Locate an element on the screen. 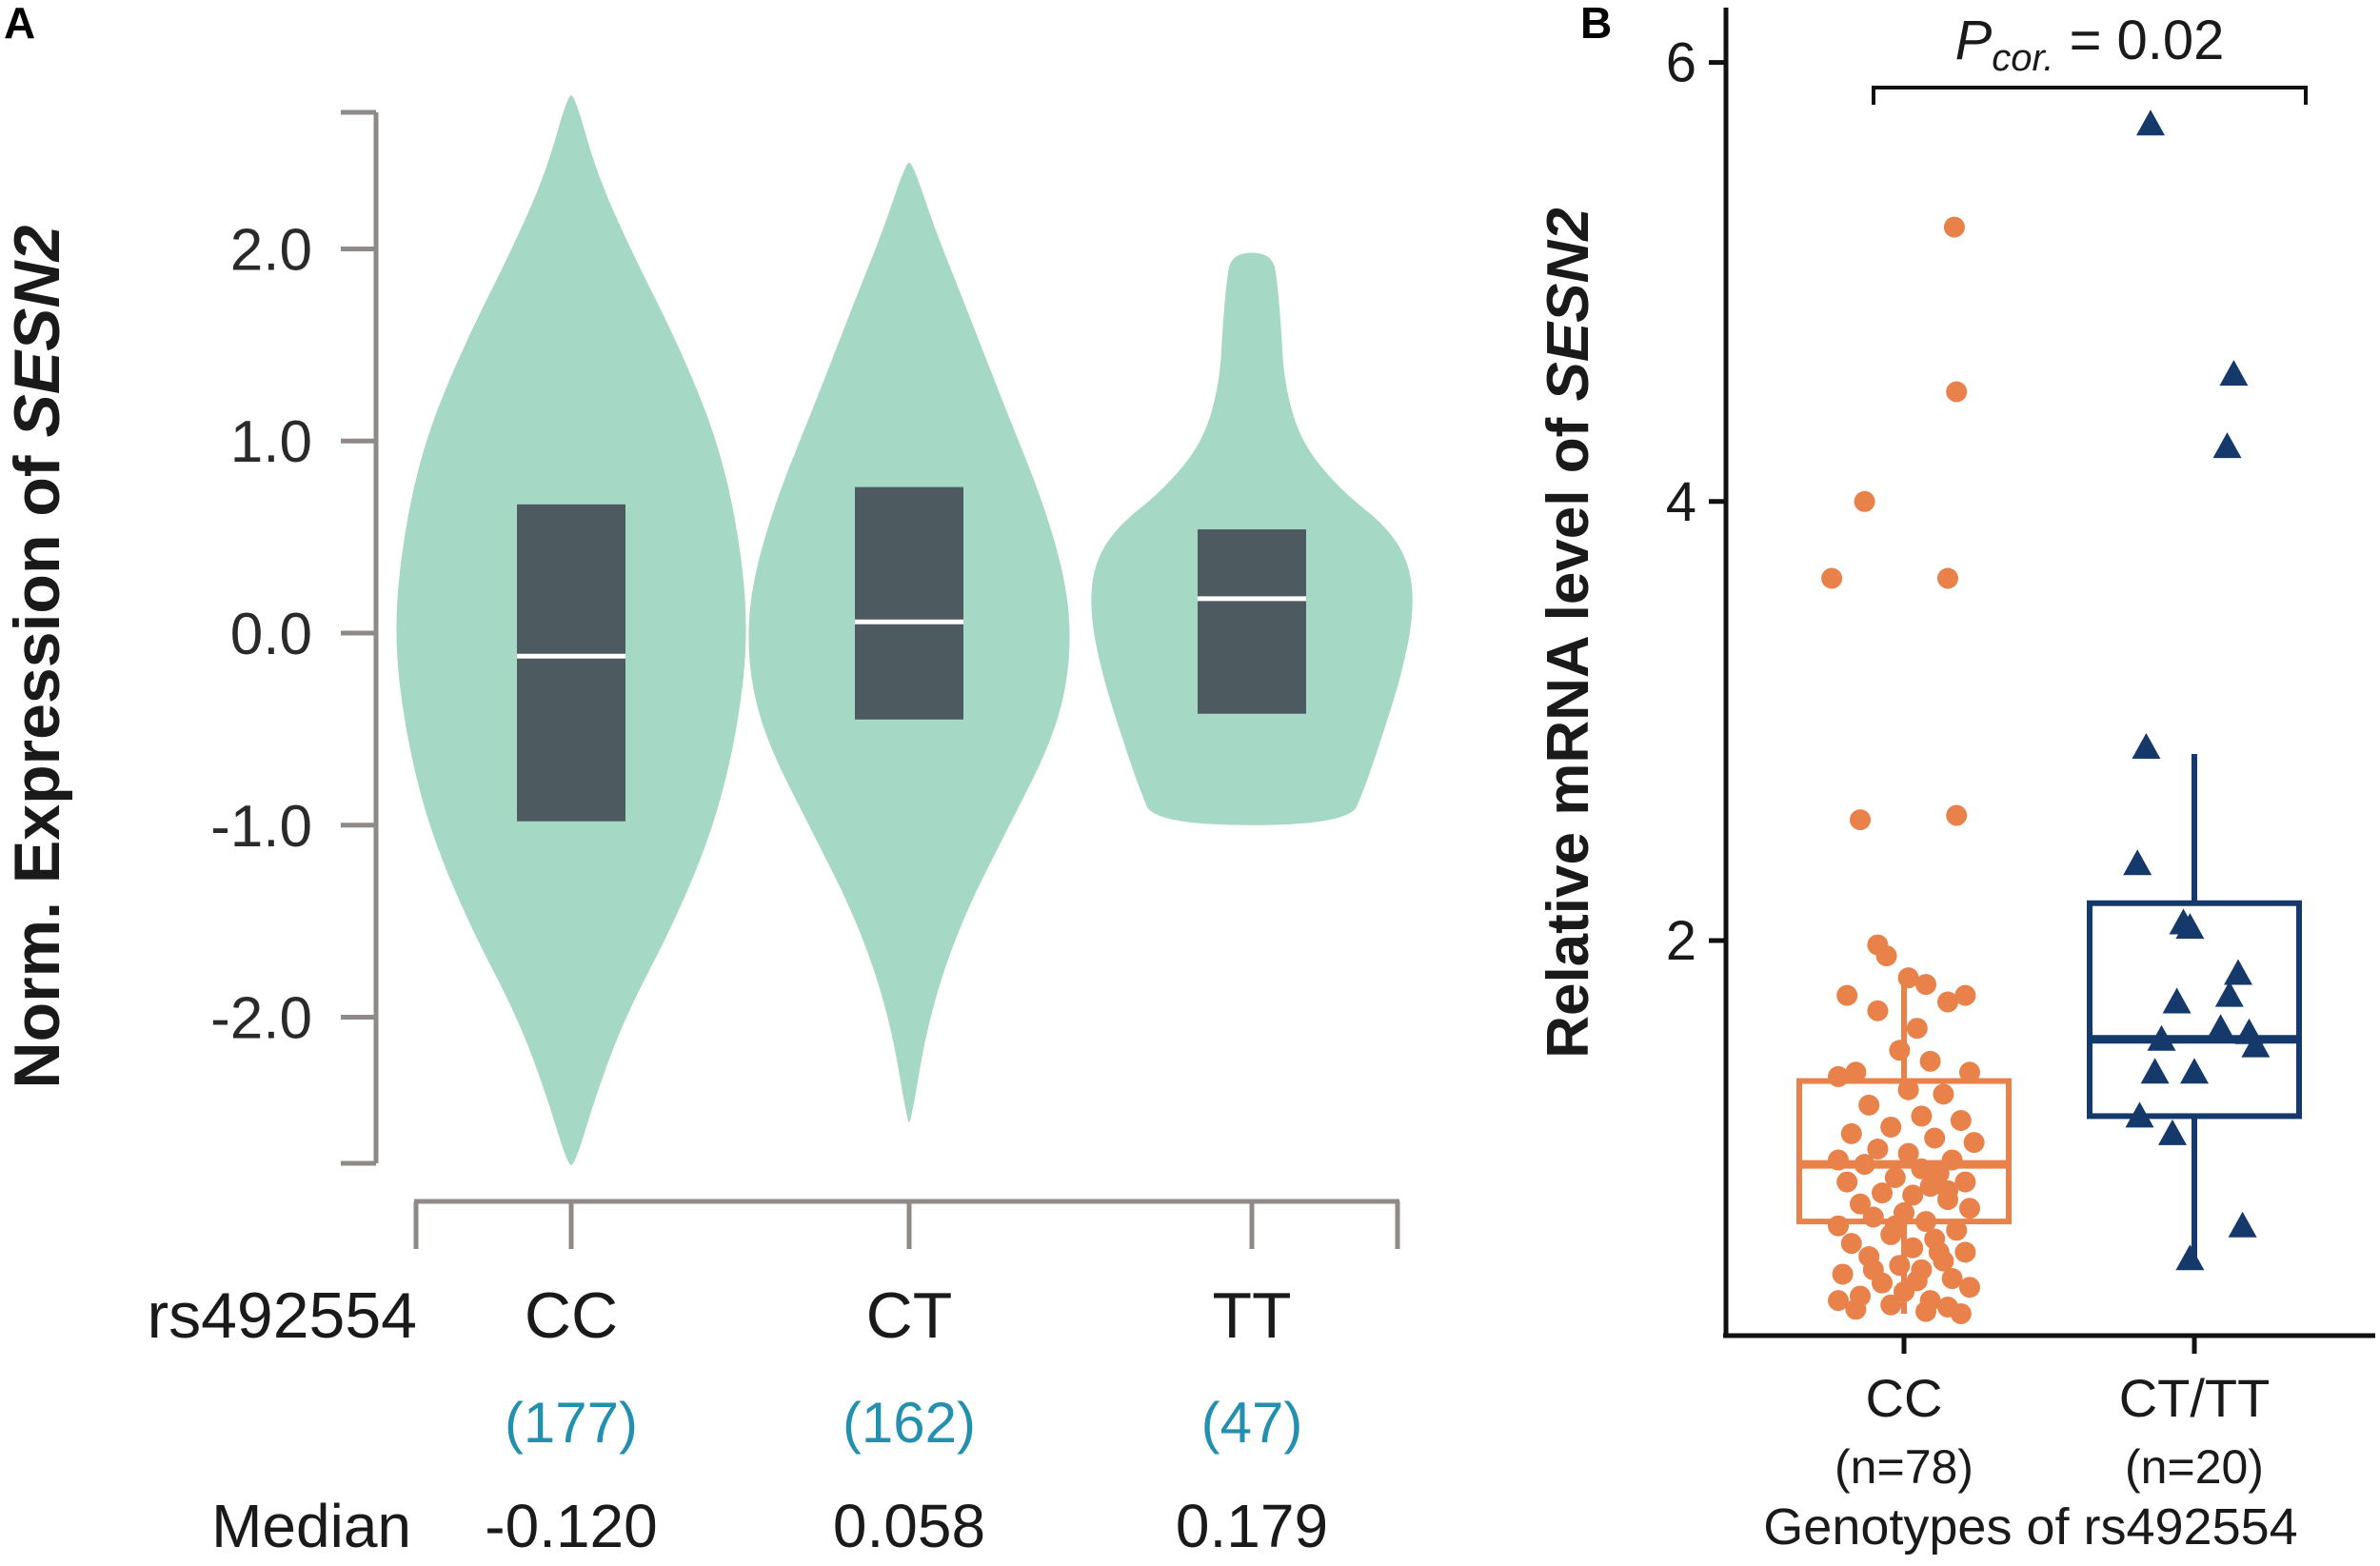 The height and width of the screenshot is (1566, 2380). panel-a-y-axis-title: Norm. Expression of SESN2 is located at coordinates (37, 657).